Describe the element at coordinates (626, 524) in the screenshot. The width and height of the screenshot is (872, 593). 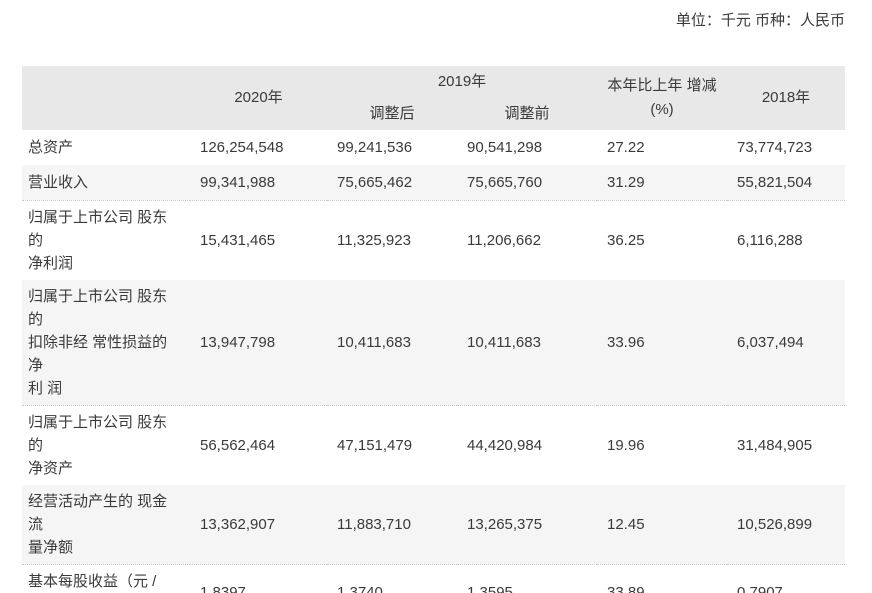
I see `cell-change-percent: 12.45` at that location.